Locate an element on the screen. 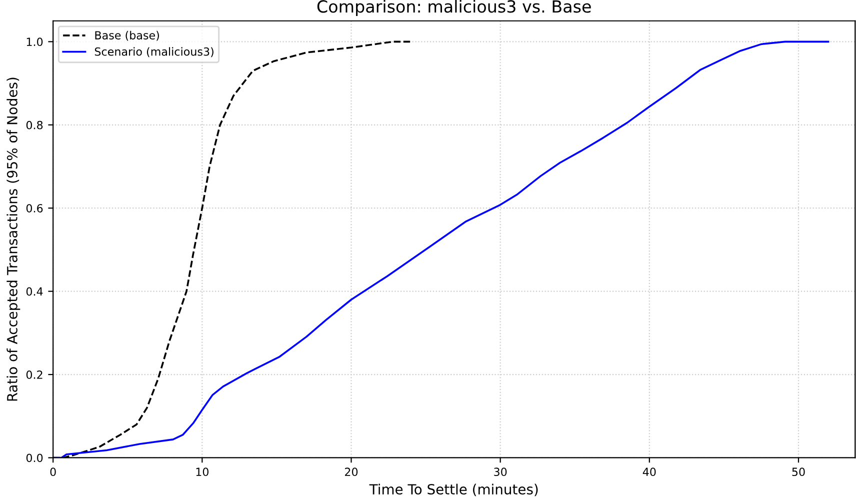 The width and height of the screenshot is (856, 497). y-tick-label: 0.2 is located at coordinates (34, 374).